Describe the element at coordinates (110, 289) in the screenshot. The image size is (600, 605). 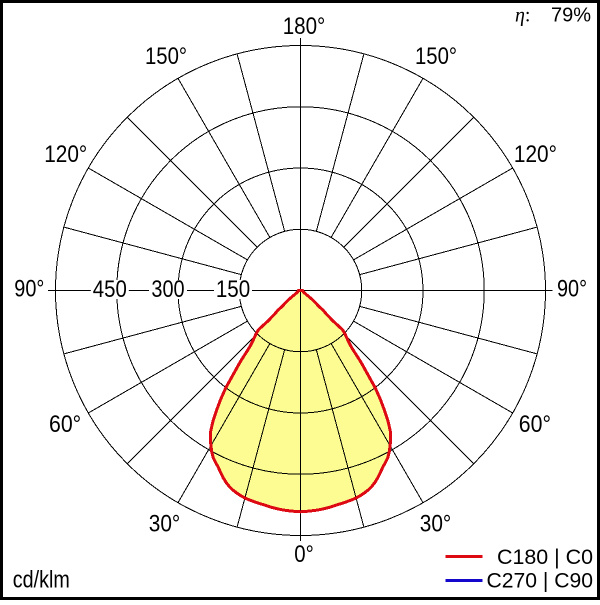
I see `svg-text: 450` at that location.